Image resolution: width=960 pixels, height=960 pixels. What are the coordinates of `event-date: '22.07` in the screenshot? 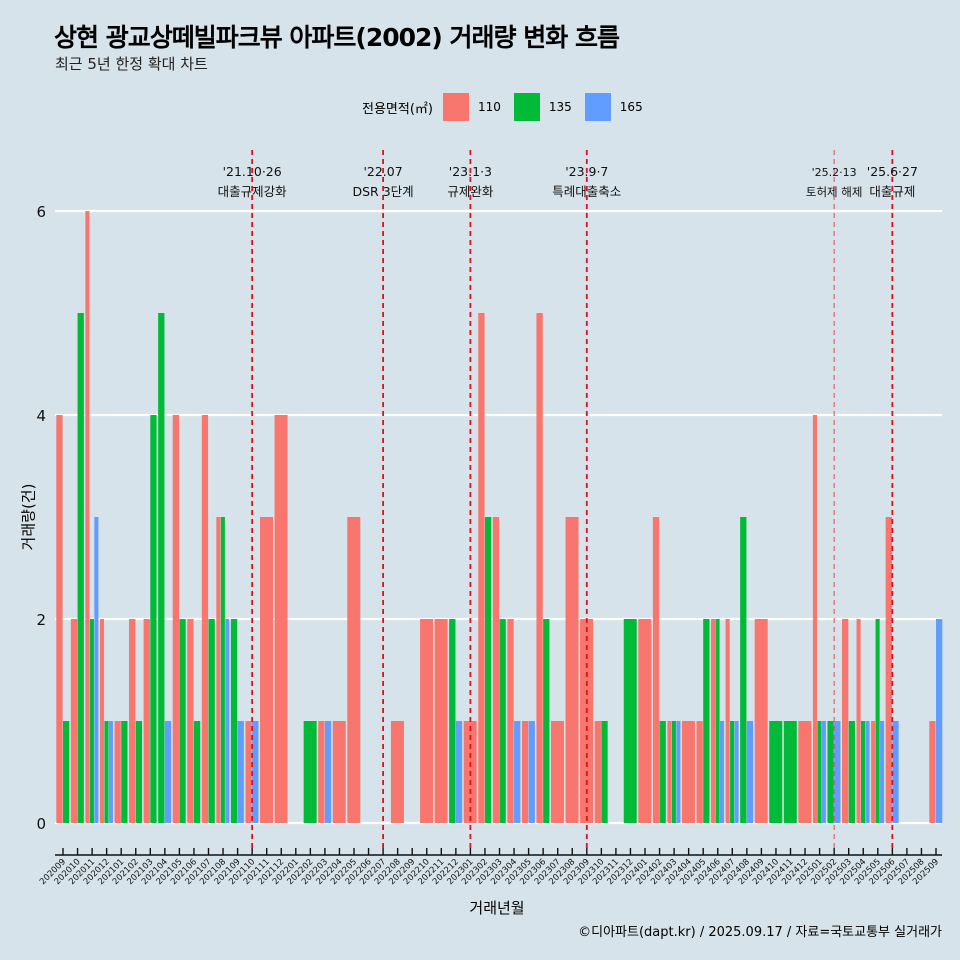 It's located at (382, 171).